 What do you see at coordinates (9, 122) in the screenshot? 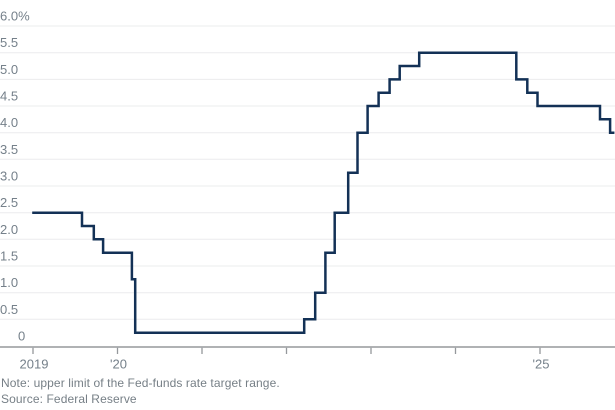
I see `y-axis-label: 4.0` at bounding box center [9, 122].